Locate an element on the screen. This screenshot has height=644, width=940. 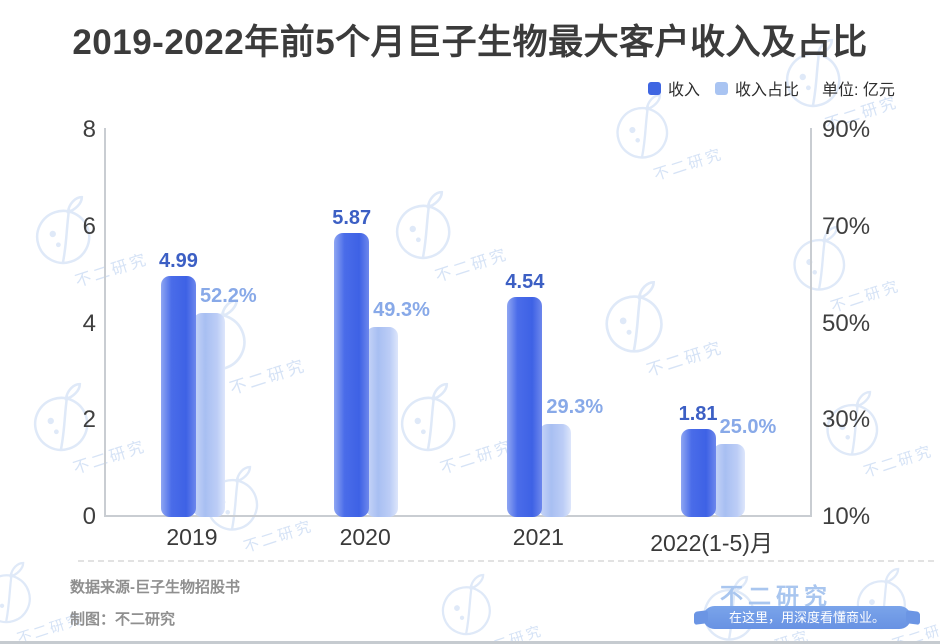
right-axis-line is located at coordinates (811, 322).